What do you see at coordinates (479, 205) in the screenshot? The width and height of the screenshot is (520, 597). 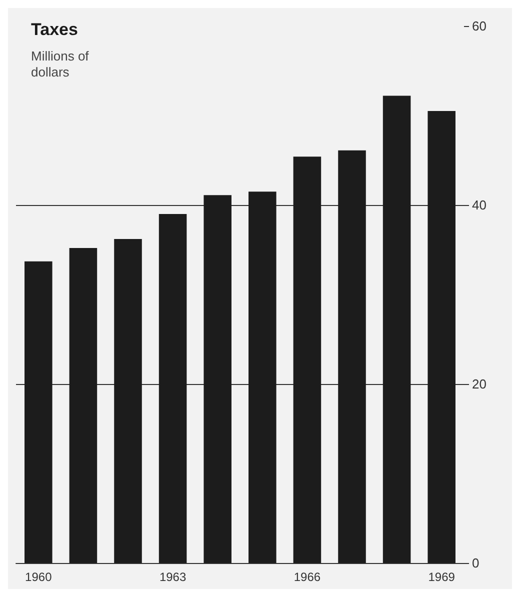 I see `y-tick-label: 40` at bounding box center [479, 205].